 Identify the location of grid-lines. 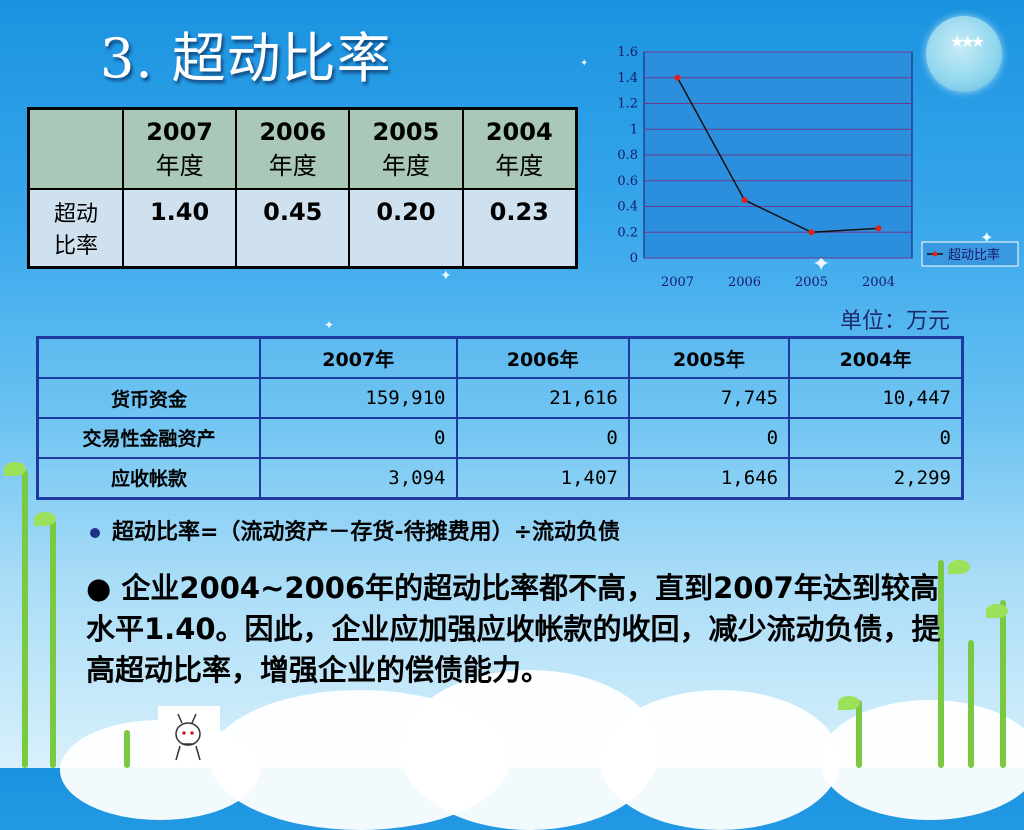
(778, 155).